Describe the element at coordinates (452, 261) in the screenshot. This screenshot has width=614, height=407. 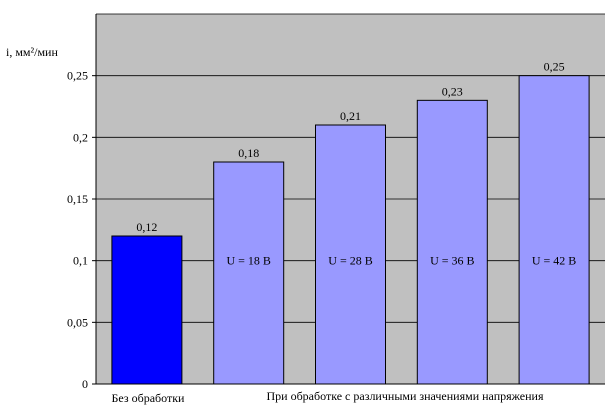
I see `bar-inner-label: U = 36 В` at that location.